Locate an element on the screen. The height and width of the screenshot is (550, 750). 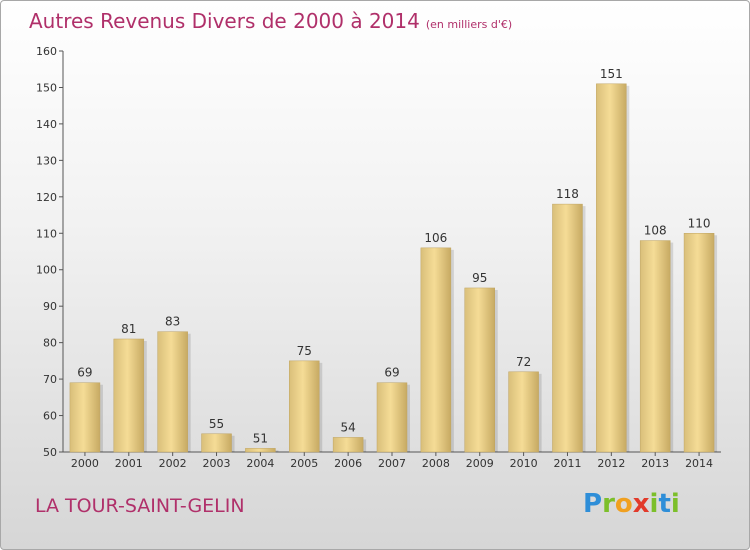
bar-2013 is located at coordinates (655, 346).